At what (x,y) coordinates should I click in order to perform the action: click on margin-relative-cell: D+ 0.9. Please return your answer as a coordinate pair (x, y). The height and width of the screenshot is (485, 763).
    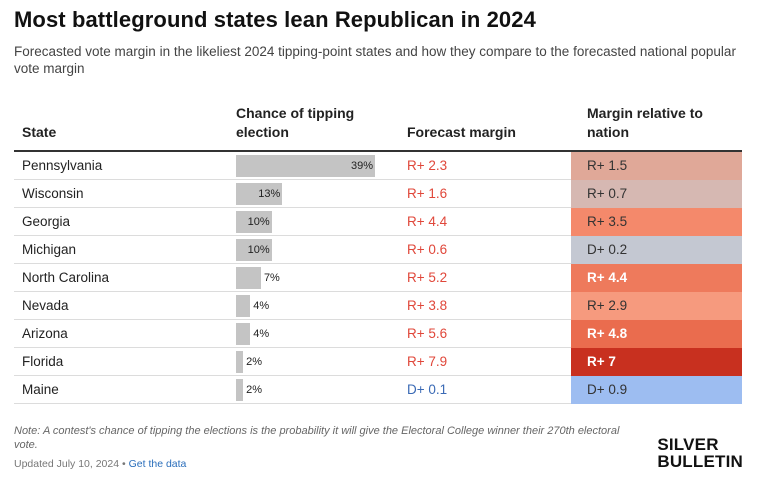
    Looking at the image, I should click on (656, 390).